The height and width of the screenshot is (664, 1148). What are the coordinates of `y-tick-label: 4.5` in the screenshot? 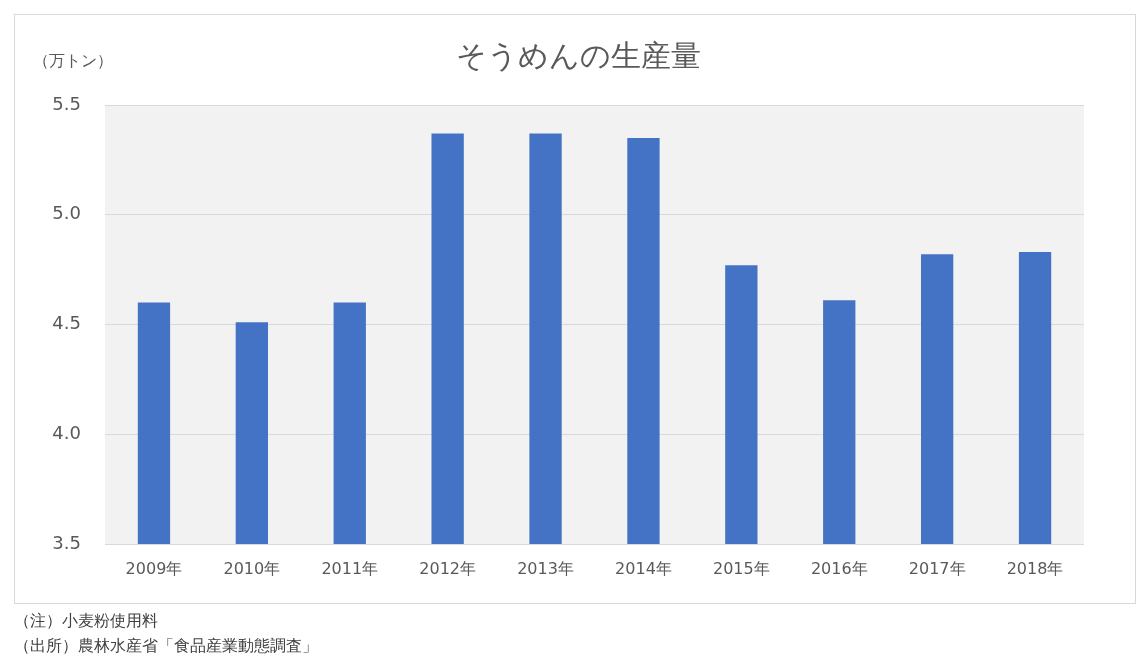 It's located at (66, 323).